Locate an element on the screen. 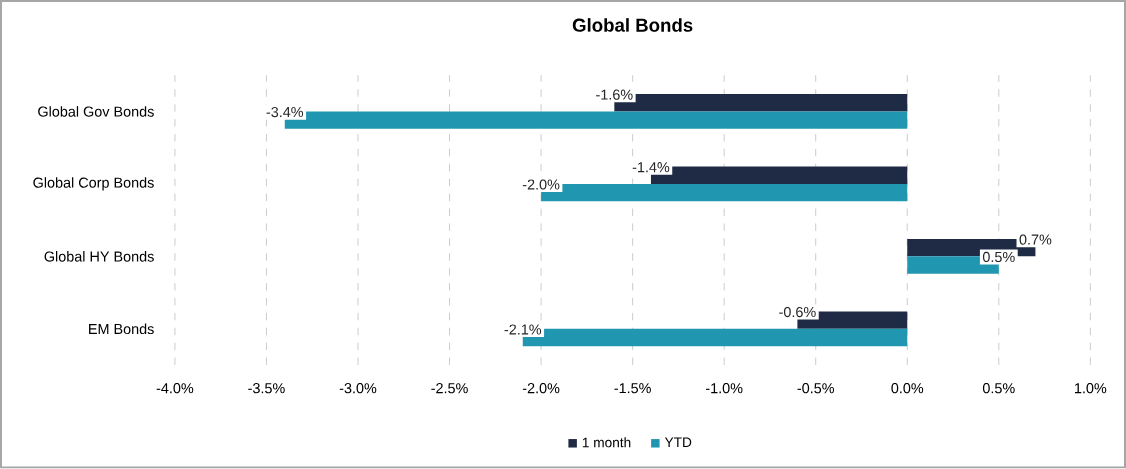 The image size is (1126, 469). data-label: -3.4% is located at coordinates (285, 112).